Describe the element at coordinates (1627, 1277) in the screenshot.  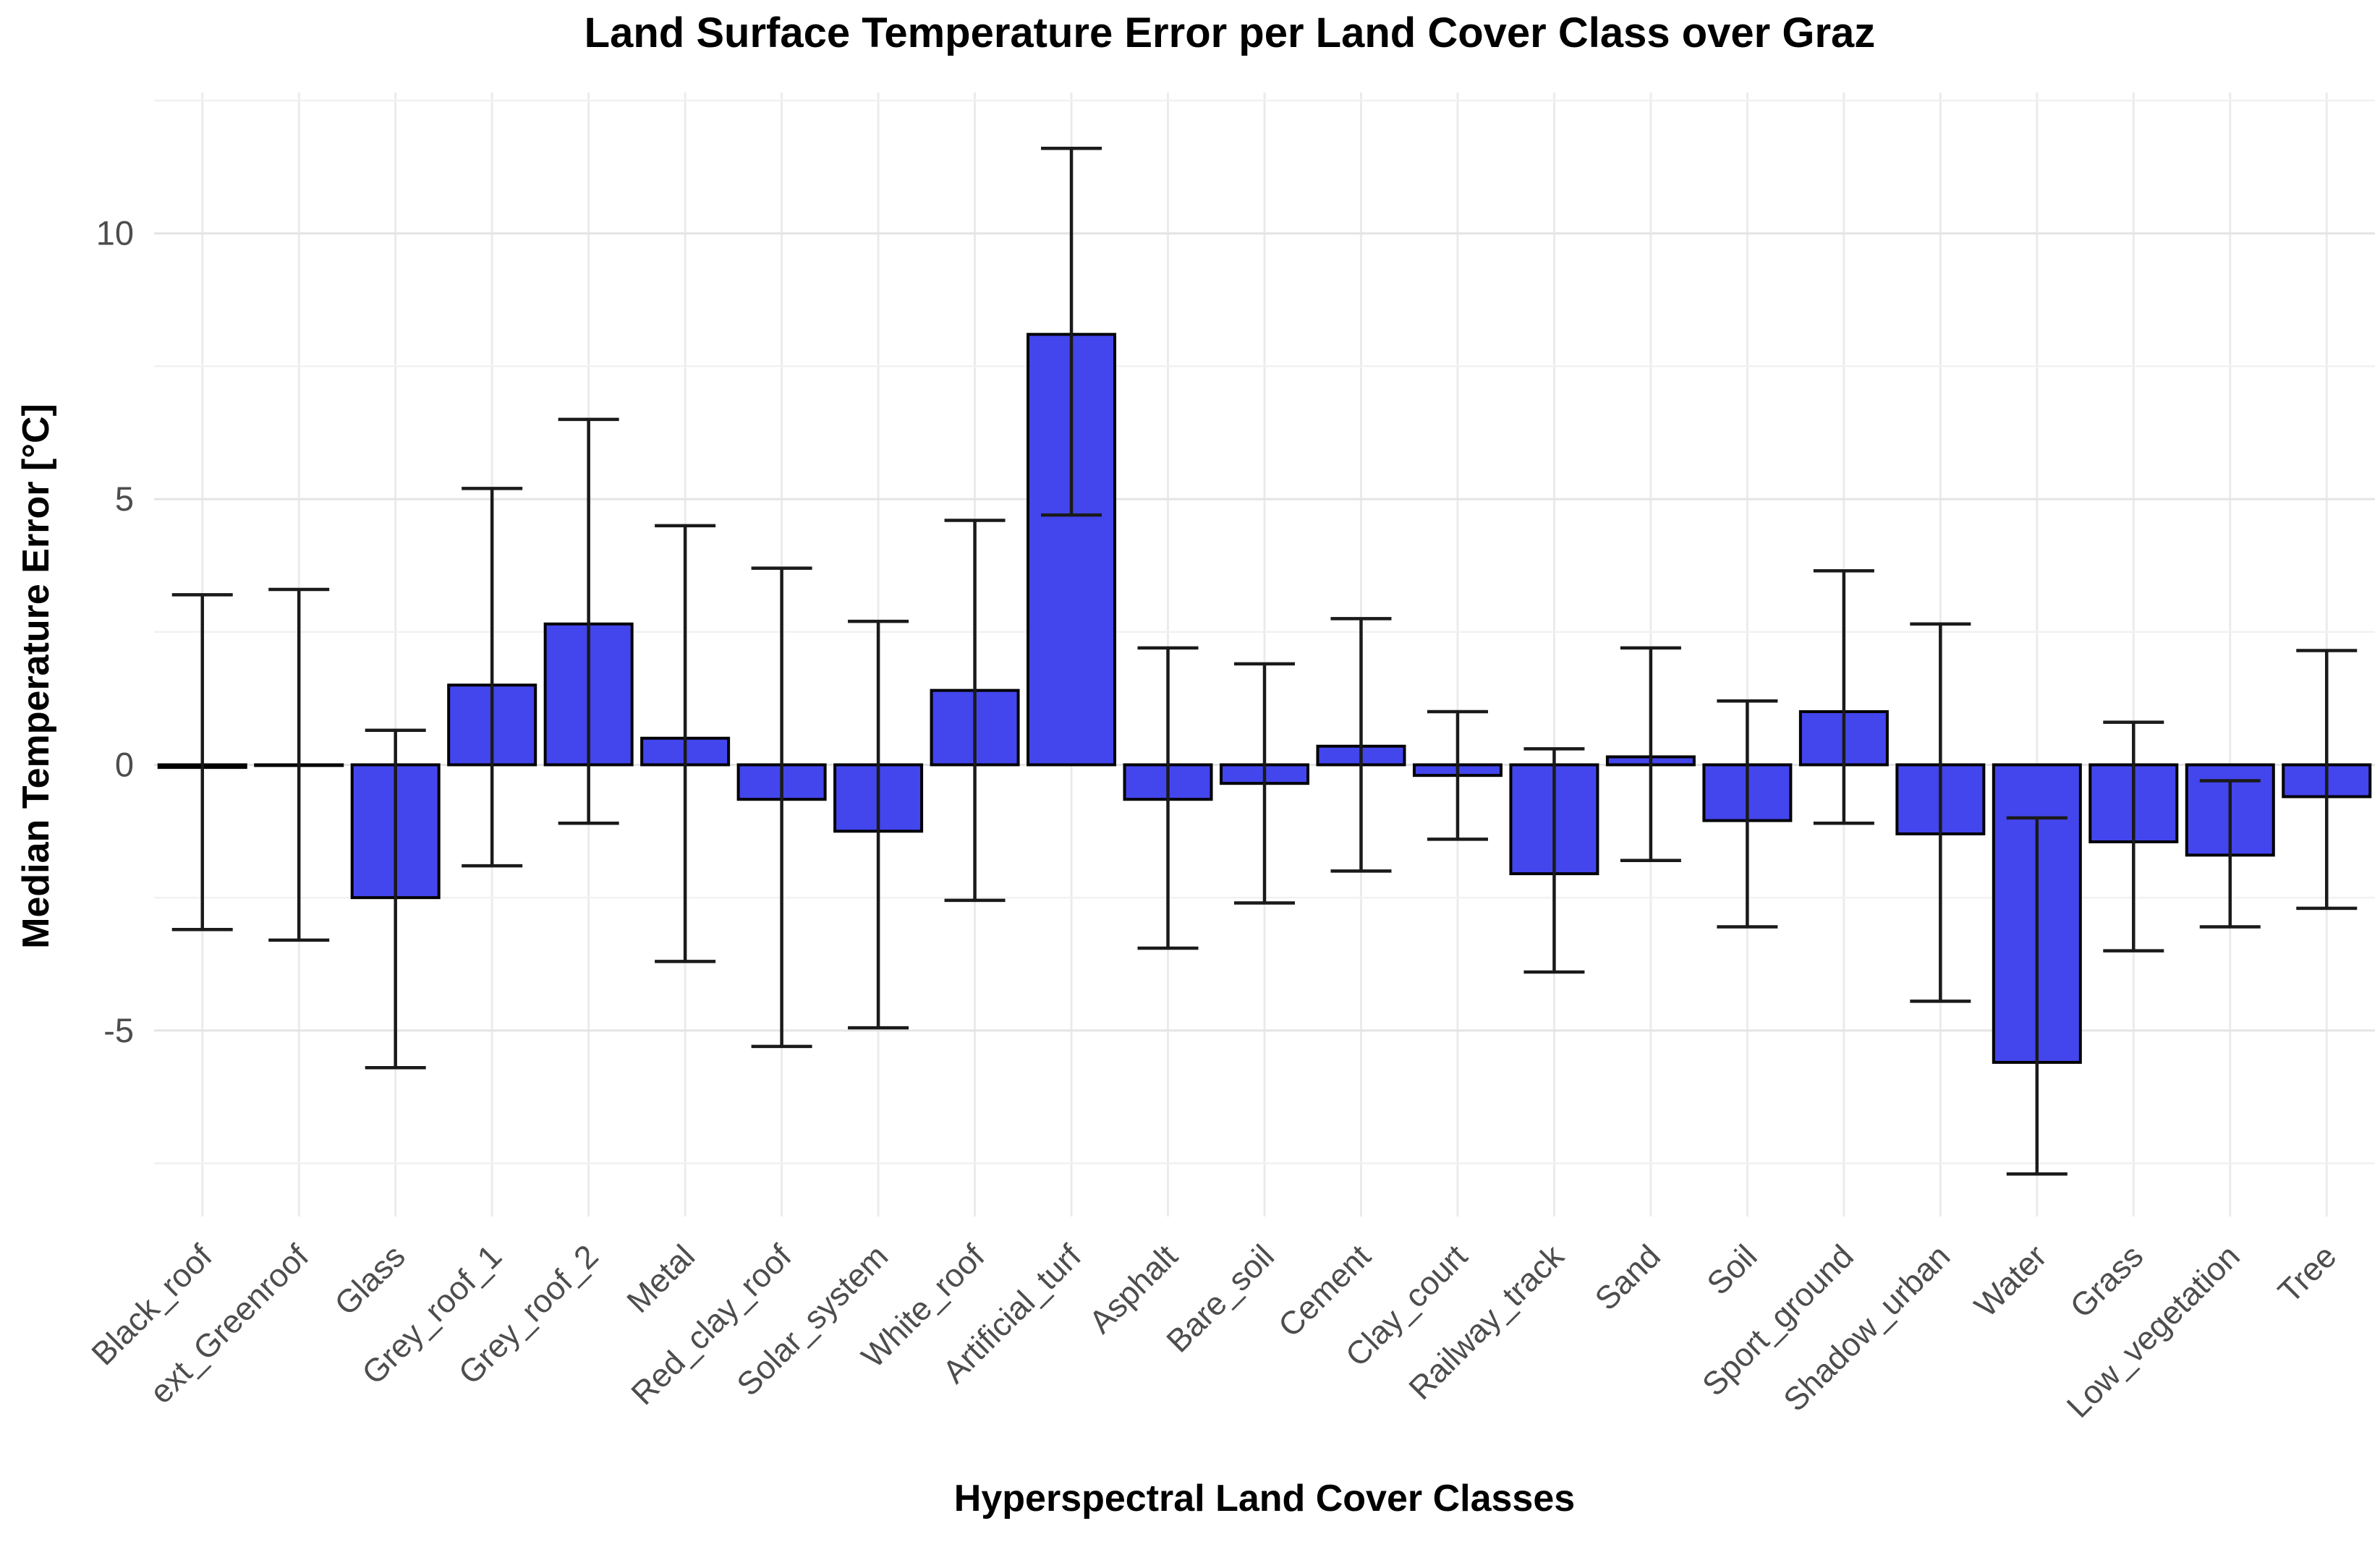
I see `x-category-label: Sand` at that location.